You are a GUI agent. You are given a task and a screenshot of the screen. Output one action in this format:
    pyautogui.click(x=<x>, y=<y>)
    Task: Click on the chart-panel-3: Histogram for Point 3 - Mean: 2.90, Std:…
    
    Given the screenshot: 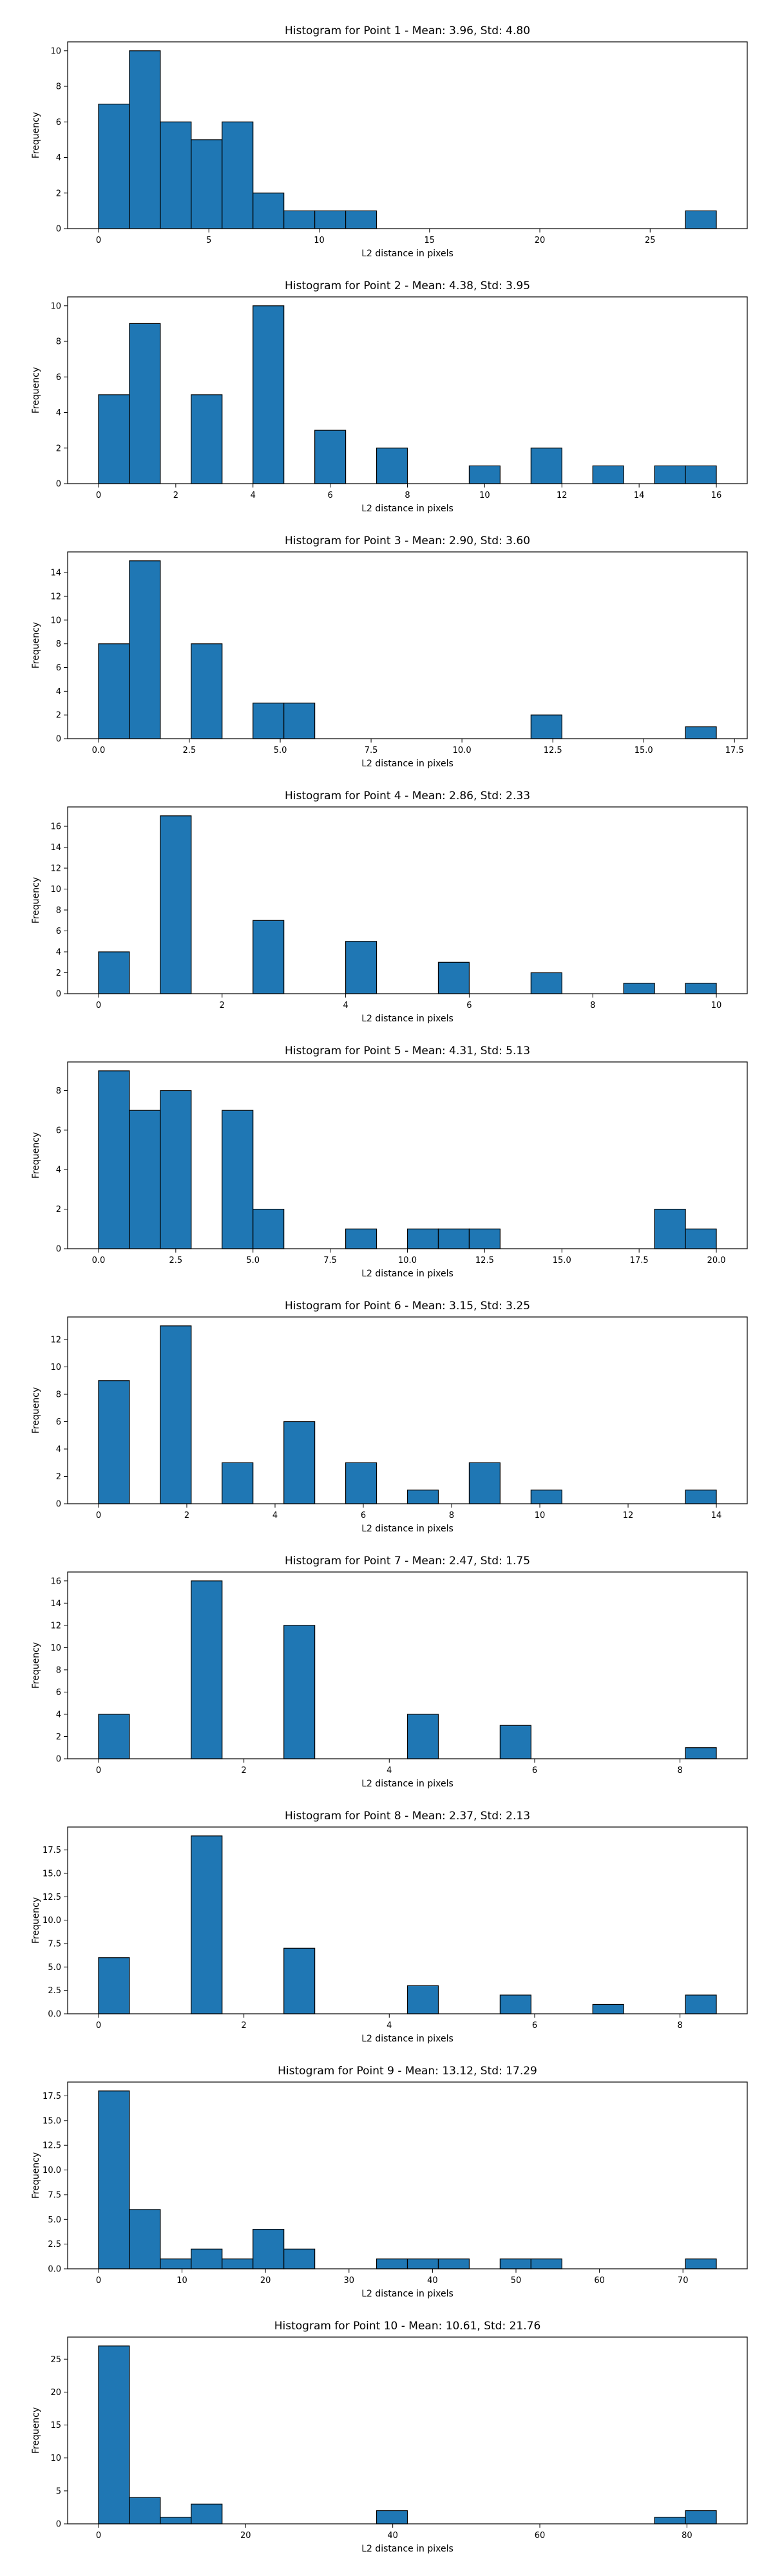 What is the action you would take?
    pyautogui.click(x=389, y=652)
    